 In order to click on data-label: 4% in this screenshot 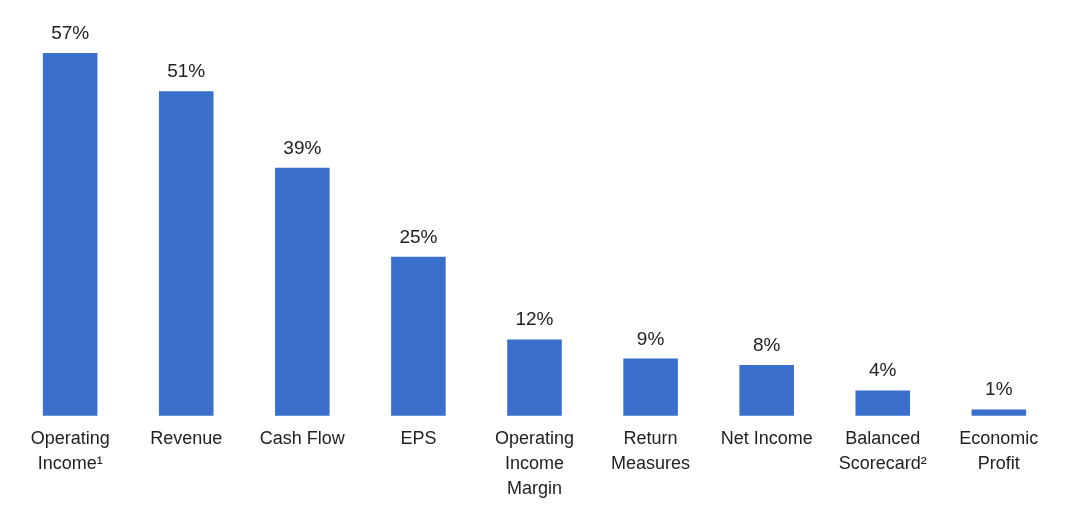, I will do `click(883, 370)`.